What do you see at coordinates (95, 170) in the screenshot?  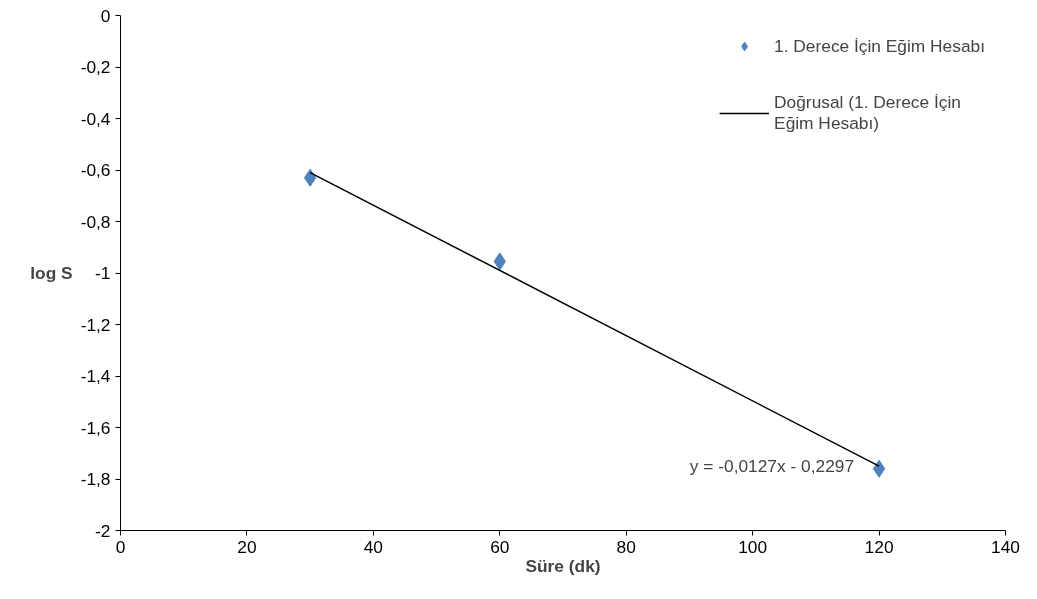 I see `y-tick-label: -0,6` at bounding box center [95, 170].